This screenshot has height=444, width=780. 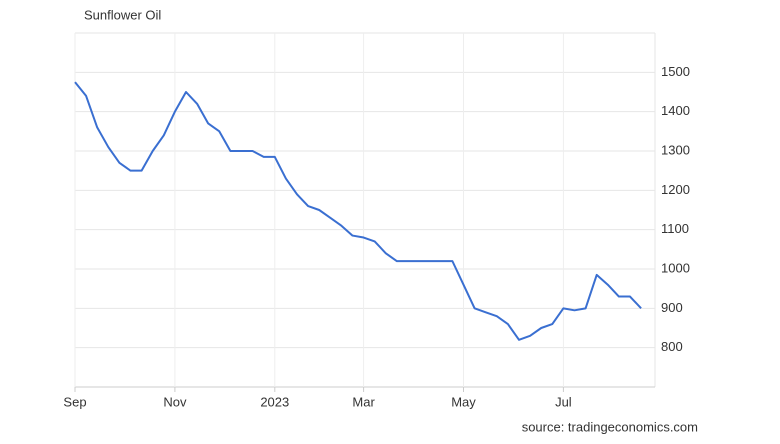 What do you see at coordinates (563, 401) in the screenshot?
I see `x-tick-label: Jul` at bounding box center [563, 401].